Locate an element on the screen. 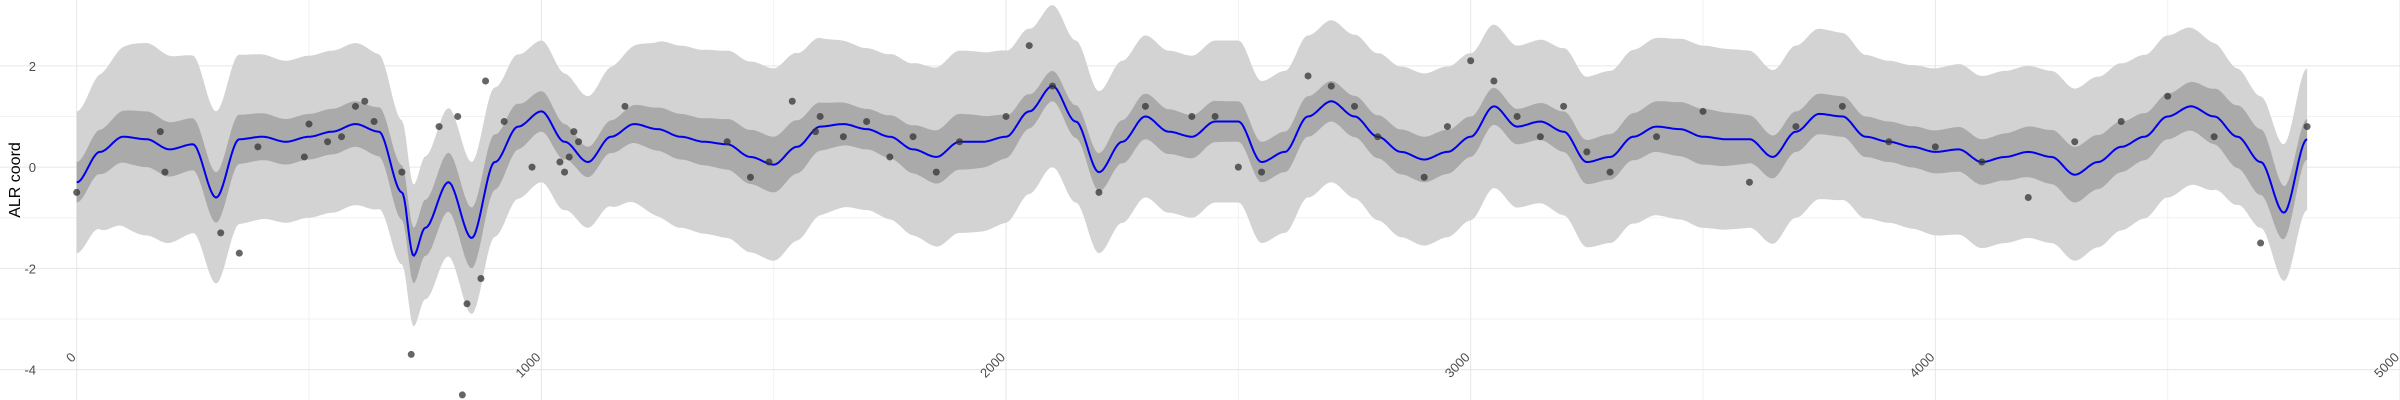 Image resolution: width=2400 pixels, height=400 pixels. y-tick-label: -2 is located at coordinates (30, 268).